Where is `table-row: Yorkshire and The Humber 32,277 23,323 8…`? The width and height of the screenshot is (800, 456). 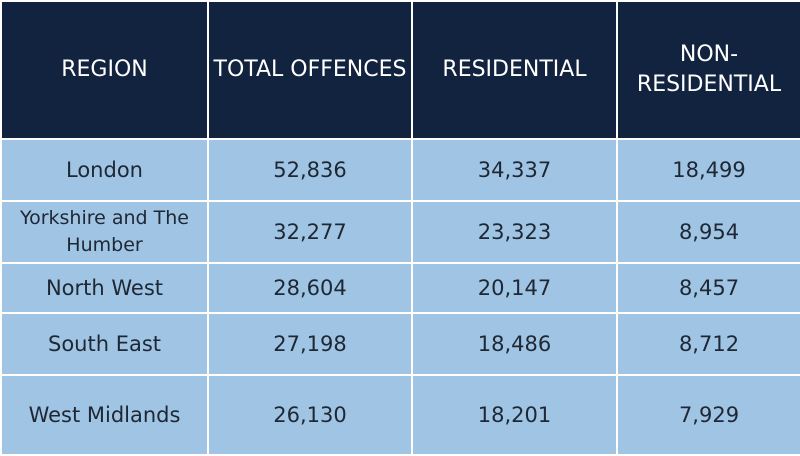
table-row: Yorkshire and The Humber 32,277 23,323 8… is located at coordinates (400, 232).